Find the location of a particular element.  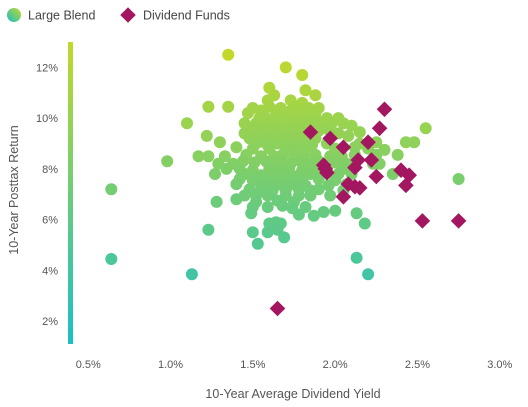

x-tick-label: 2.5% is located at coordinates (417, 365).